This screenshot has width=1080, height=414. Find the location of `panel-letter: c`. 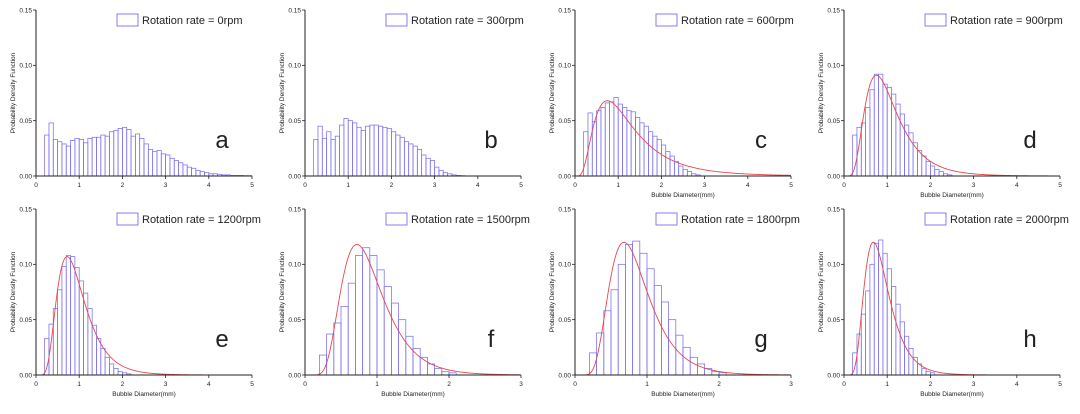

panel-letter: c is located at coordinates (761, 140).